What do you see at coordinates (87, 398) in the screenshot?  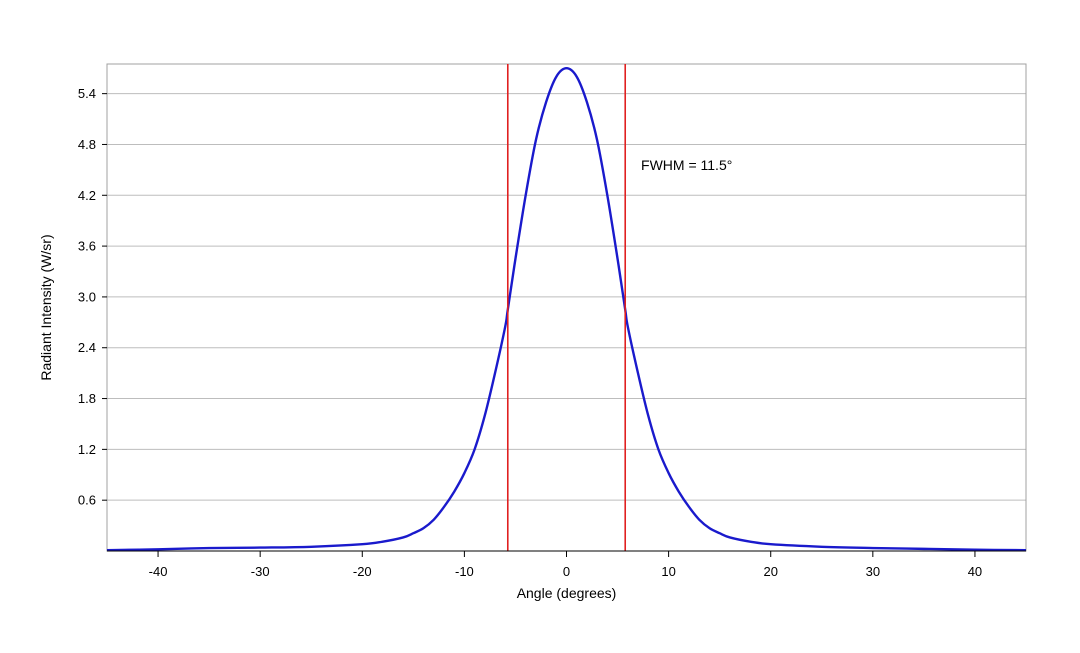 I see `y-tick-label: 1.8` at bounding box center [87, 398].